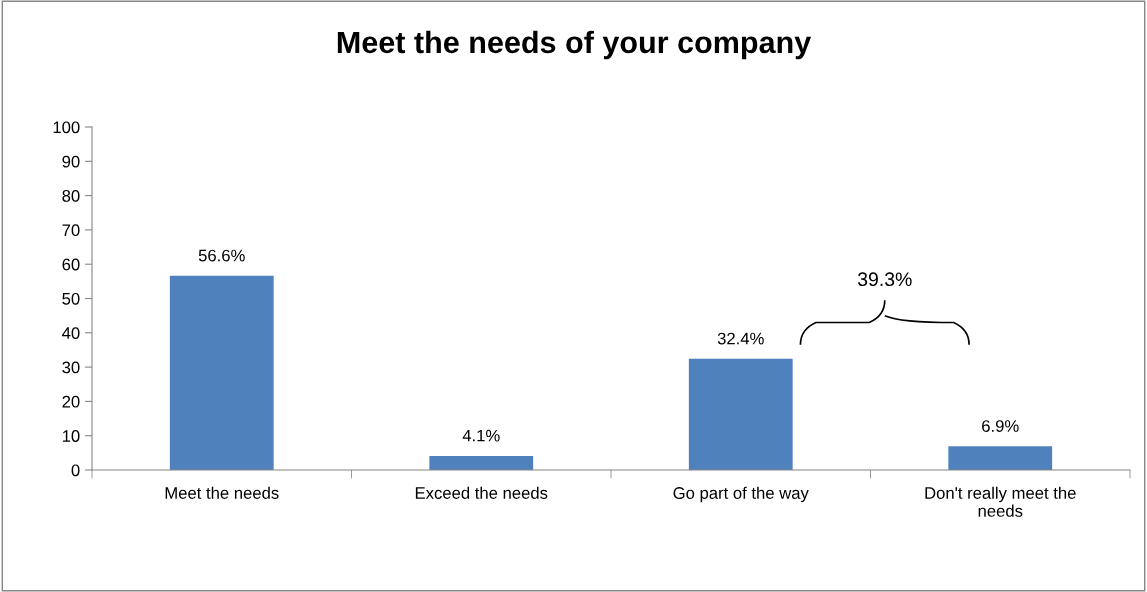 The width and height of the screenshot is (1147, 592). Describe the element at coordinates (71, 298) in the screenshot. I see `y-tick-label: 50` at that location.